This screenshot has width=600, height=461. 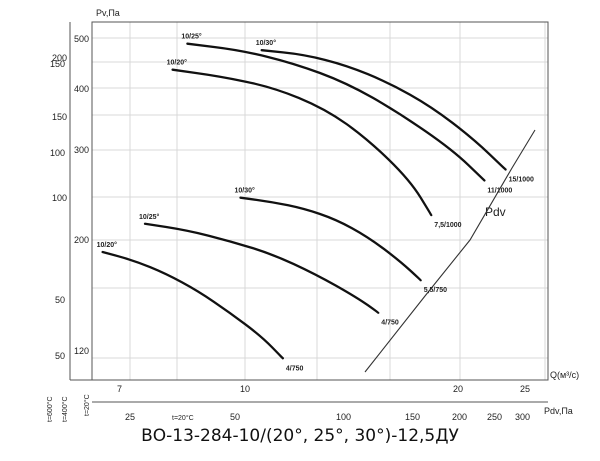 I want to click on inner-y-tick: 400, so click(x=81, y=89).